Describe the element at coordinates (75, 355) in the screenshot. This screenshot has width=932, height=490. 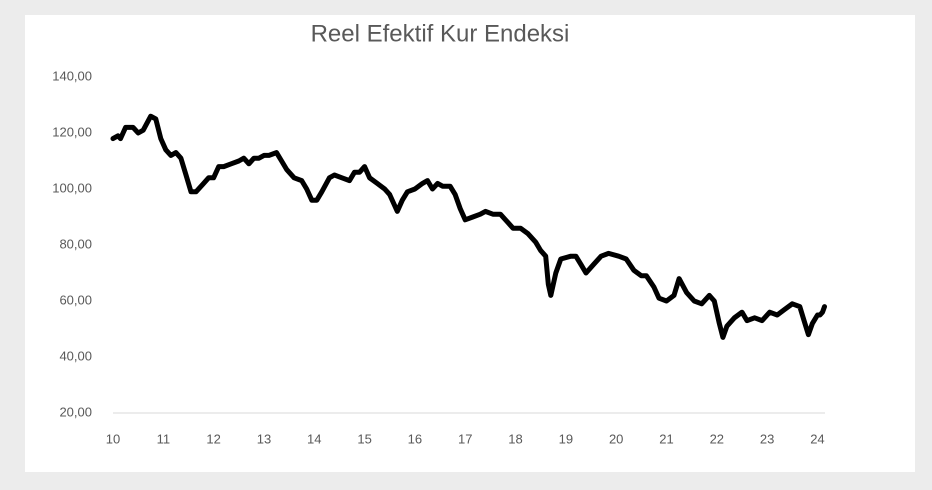
I see `y-tick-label: 40,00` at that location.